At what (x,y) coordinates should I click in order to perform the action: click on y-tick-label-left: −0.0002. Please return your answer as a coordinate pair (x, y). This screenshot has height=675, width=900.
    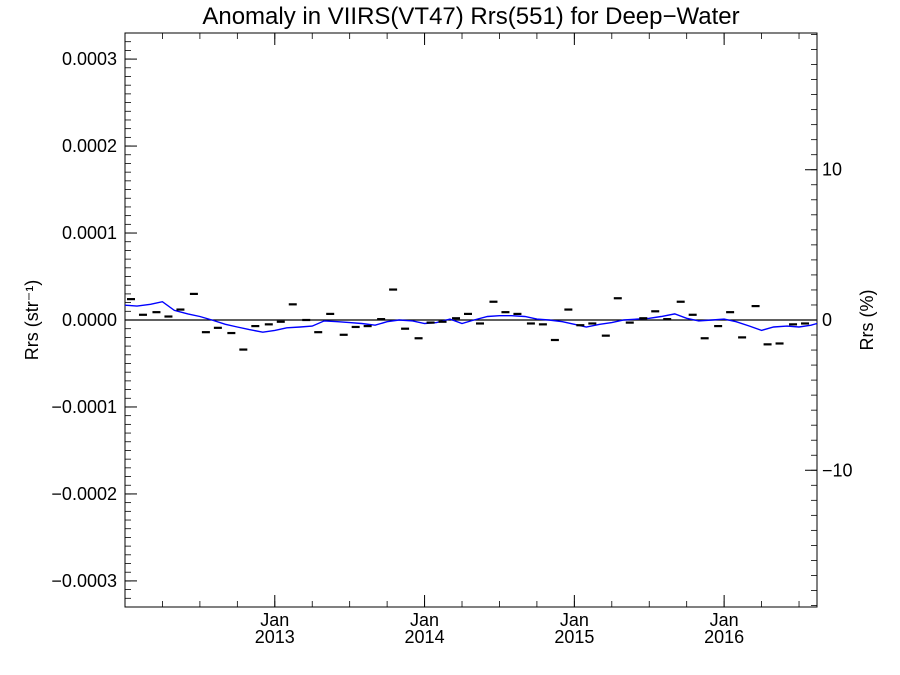
    Looking at the image, I should click on (84, 494).